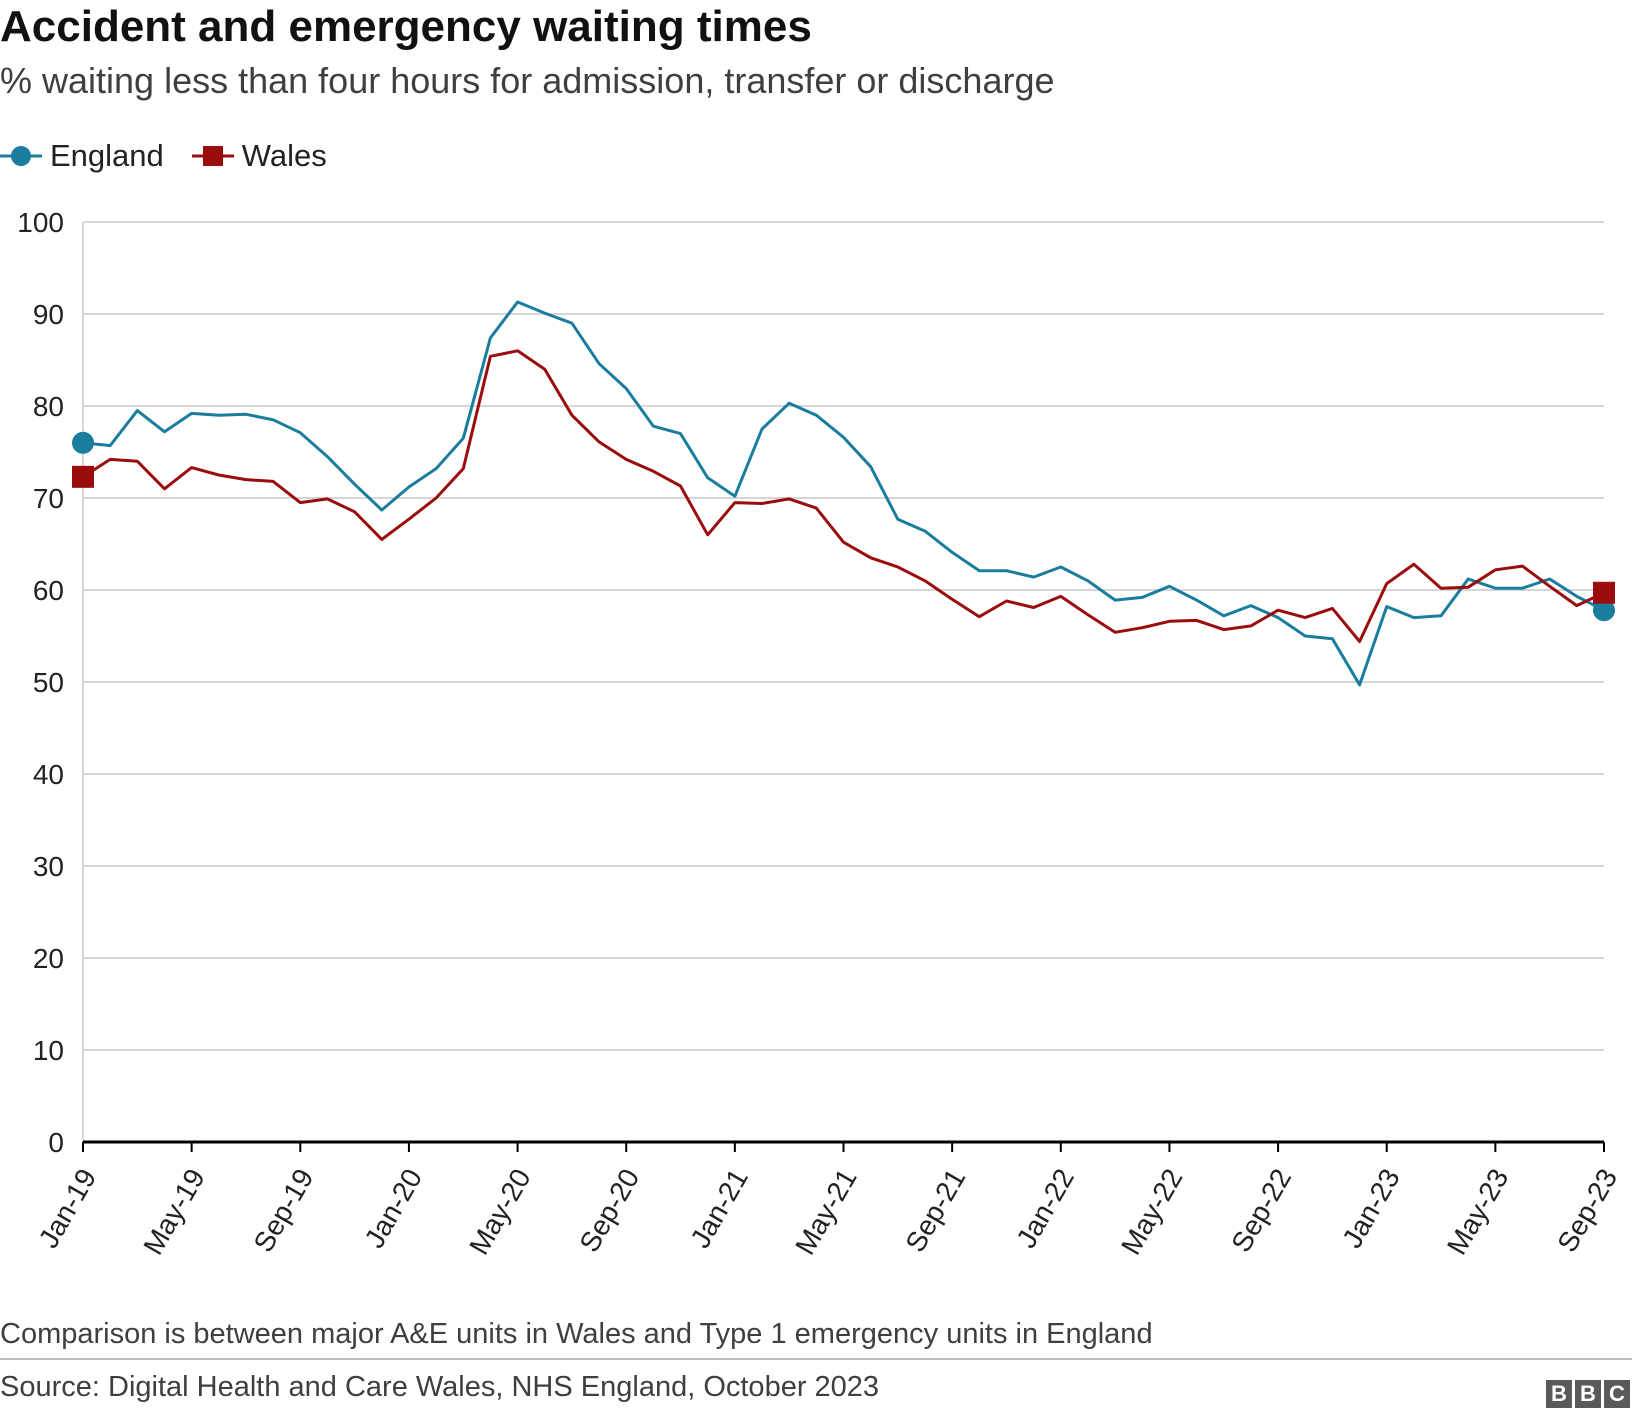 The height and width of the screenshot is (1416, 1632). What do you see at coordinates (48, 314) in the screenshot?
I see `y-tick-label: 90` at bounding box center [48, 314].